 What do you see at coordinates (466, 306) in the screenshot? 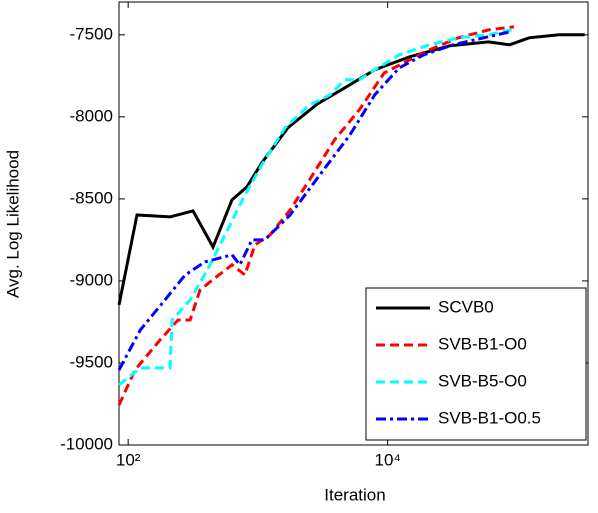
I see `legend-label: SCVB0` at bounding box center [466, 306].